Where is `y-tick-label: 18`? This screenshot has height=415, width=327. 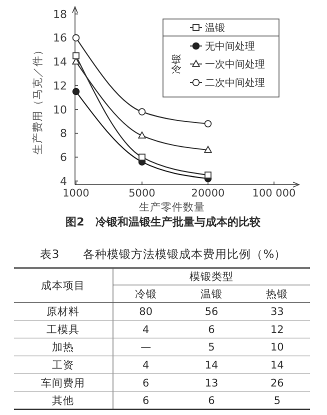
y-tick-label: 18 is located at coordinates (60, 14).